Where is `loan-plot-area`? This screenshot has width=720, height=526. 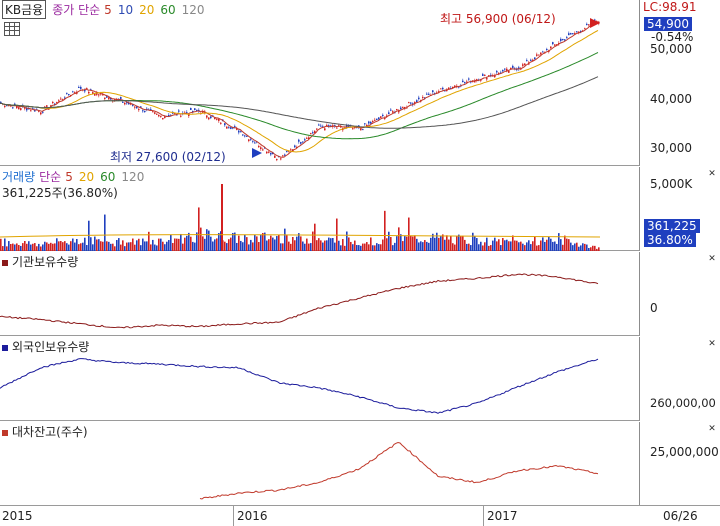
loan-plot-area is located at coordinates (320, 463).